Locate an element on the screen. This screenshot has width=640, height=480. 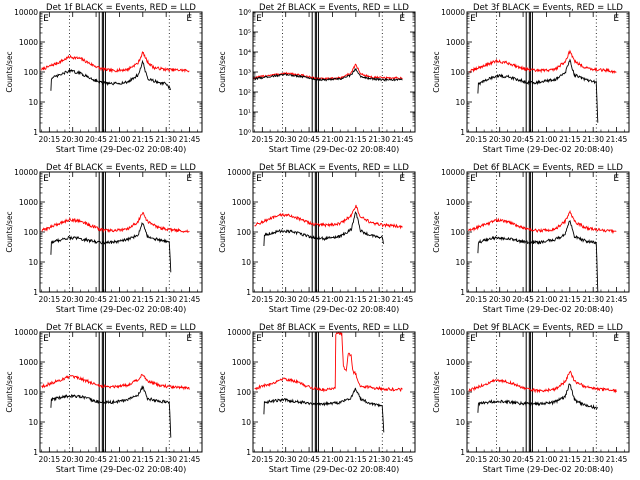
panel-title: Det 8f BLACK = Events, RED = LLD is located at coordinates (334, 328).